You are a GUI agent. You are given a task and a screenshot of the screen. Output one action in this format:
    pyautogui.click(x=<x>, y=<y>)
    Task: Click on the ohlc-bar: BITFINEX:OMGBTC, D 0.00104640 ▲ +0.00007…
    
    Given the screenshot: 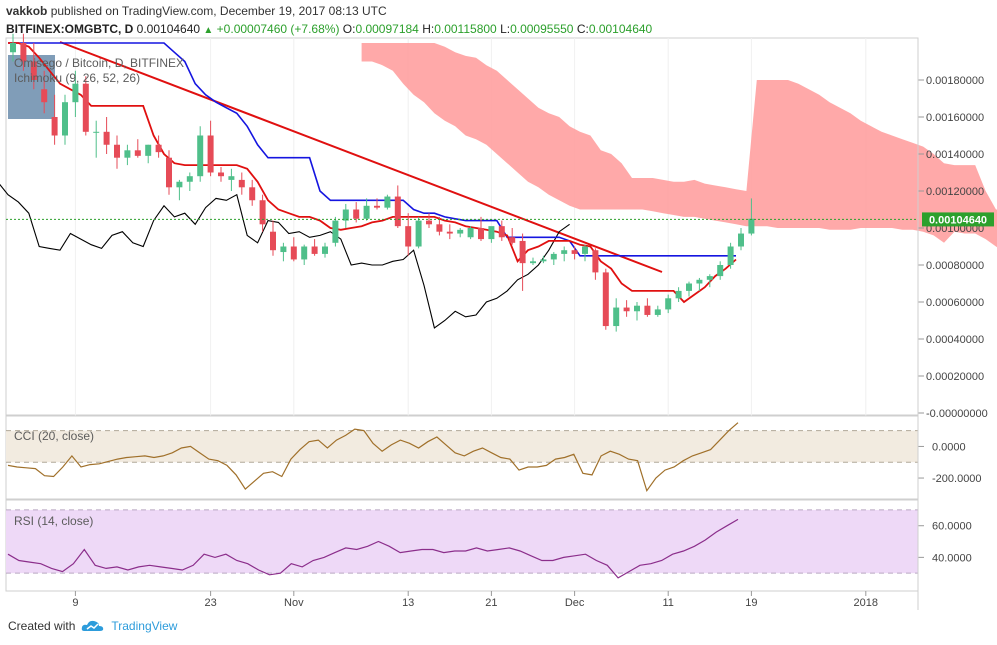 What is the action you would take?
    pyautogui.click(x=329, y=29)
    